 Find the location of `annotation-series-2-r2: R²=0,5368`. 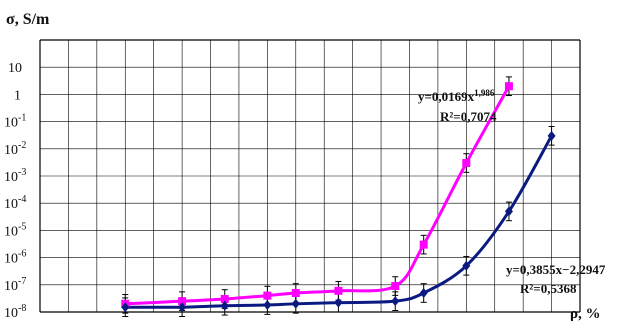

annotation-series-2-r2: R²=0,5368 is located at coordinates (548, 288).